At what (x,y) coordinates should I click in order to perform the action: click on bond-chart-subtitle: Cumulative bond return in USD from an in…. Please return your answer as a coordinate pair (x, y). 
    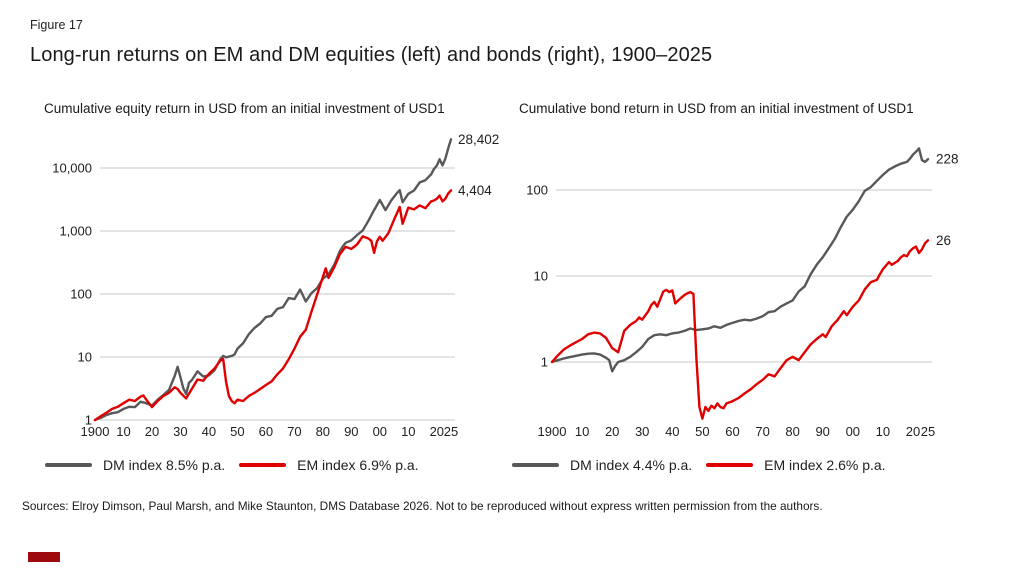
    Looking at the image, I should click on (716, 108).